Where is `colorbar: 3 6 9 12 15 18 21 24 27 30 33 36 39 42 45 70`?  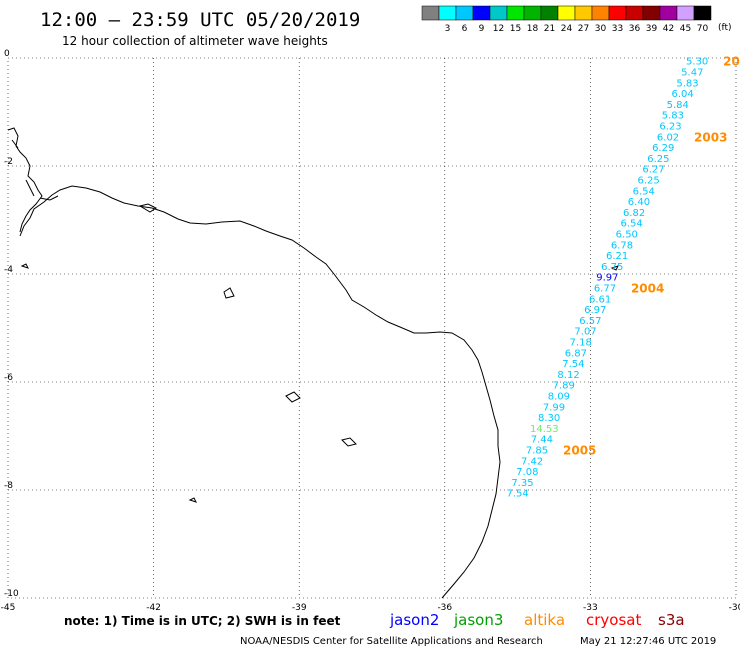
colorbar: 3 6 9 12 15 18 21 24 27 30 33 36 39 42 45 70 is located at coordinates (566, 19).